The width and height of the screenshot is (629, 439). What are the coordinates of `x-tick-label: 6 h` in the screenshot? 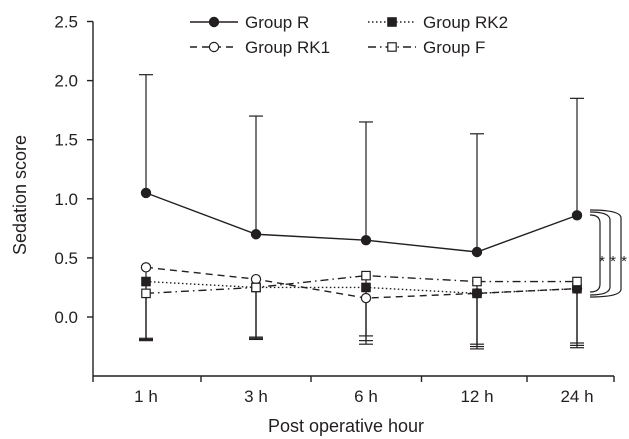 It's located at (366, 396).